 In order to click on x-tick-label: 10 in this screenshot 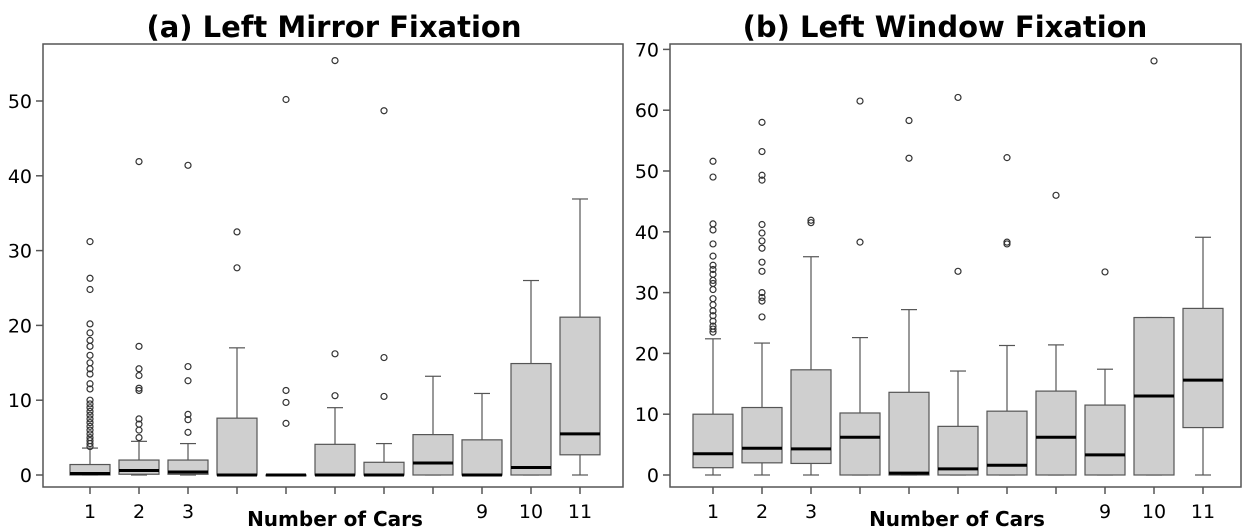, I will do `click(1154, 512)`.